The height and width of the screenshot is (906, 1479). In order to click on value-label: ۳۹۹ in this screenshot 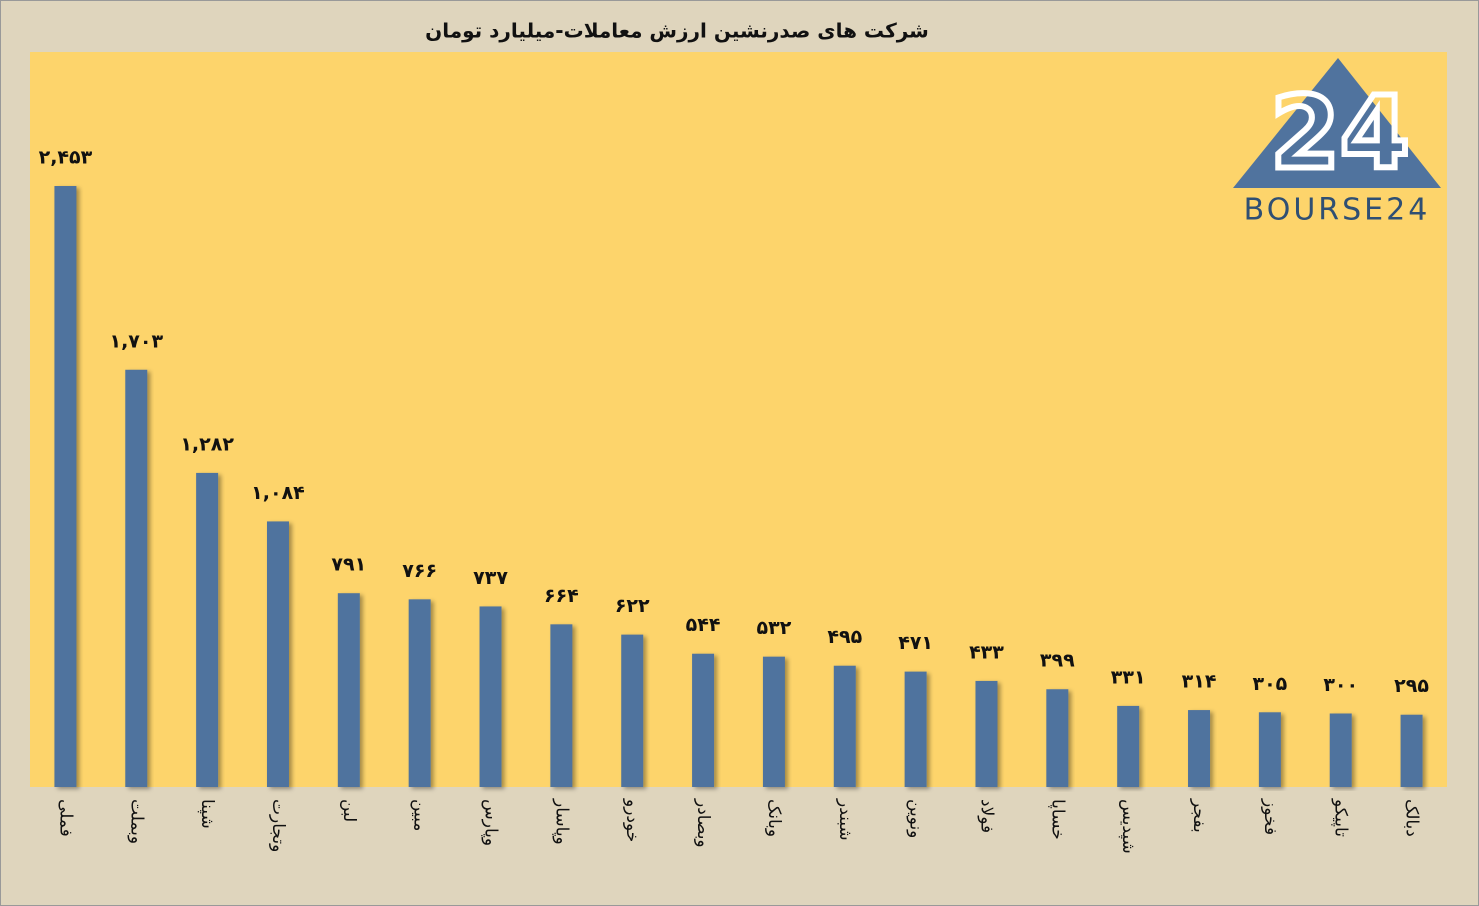, I will do `click(1057, 661)`.